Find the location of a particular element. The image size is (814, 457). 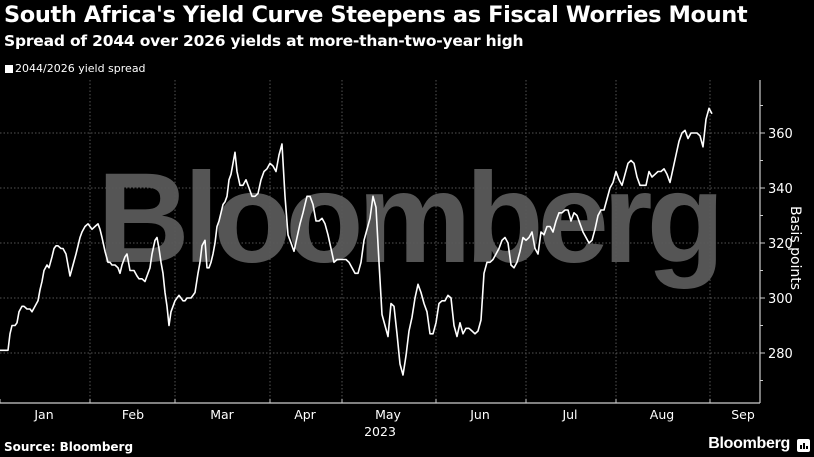

bloomberg-logo: Bloomberg is located at coordinates (749, 443).